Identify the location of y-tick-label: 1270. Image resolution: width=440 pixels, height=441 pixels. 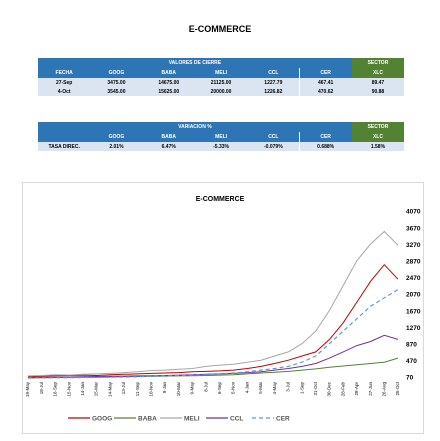
(413, 328).